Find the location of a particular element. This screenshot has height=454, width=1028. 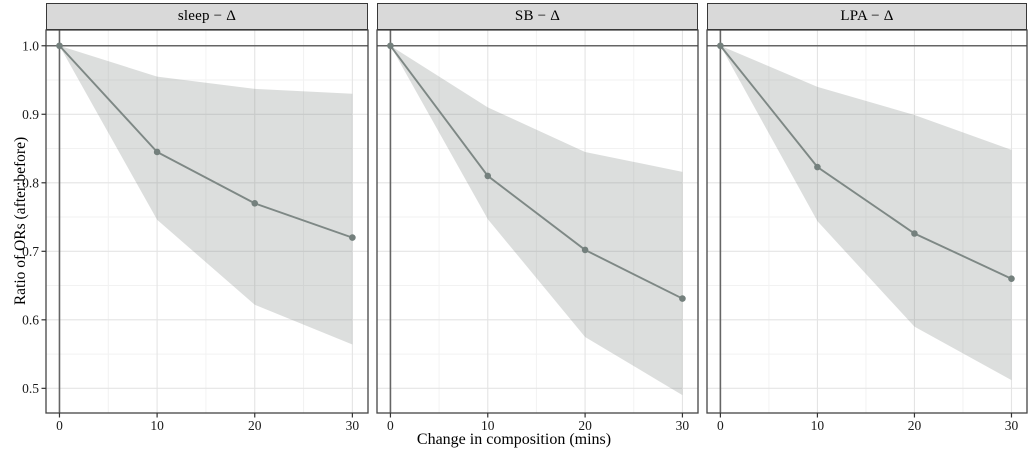

facet-strip-label: SB − Δ is located at coordinates (537, 16).